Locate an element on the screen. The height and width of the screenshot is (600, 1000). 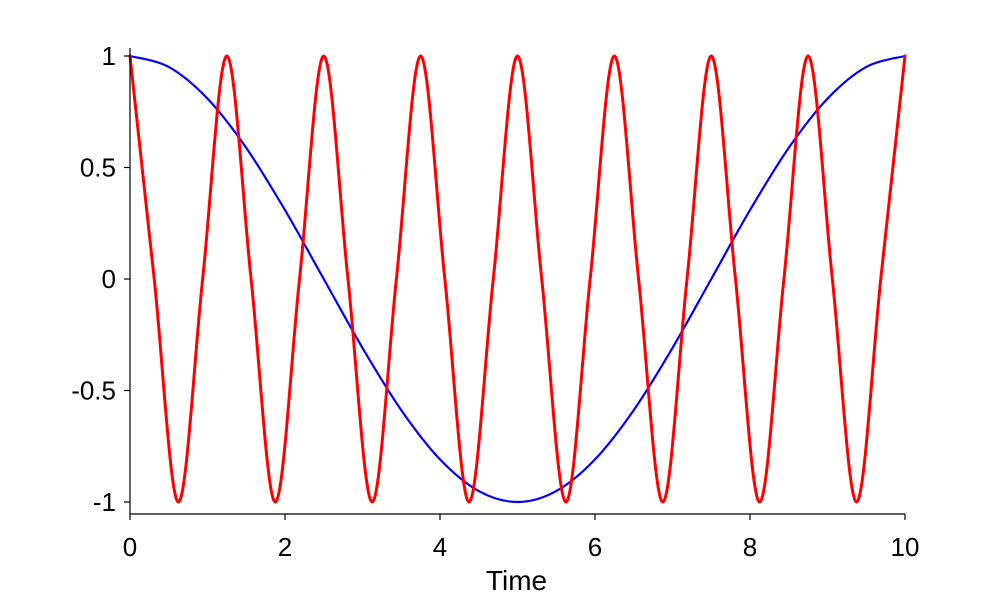
x-tick-label: 2 is located at coordinates (285, 547).